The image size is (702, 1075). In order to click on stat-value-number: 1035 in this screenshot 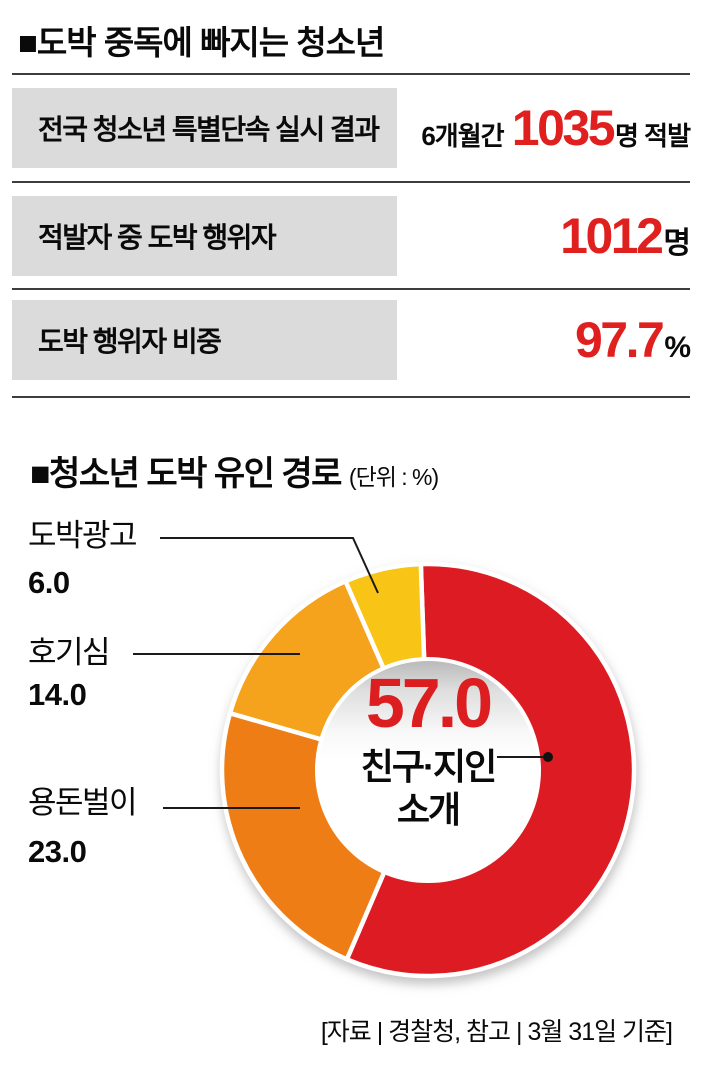, I will do `click(563, 128)`.